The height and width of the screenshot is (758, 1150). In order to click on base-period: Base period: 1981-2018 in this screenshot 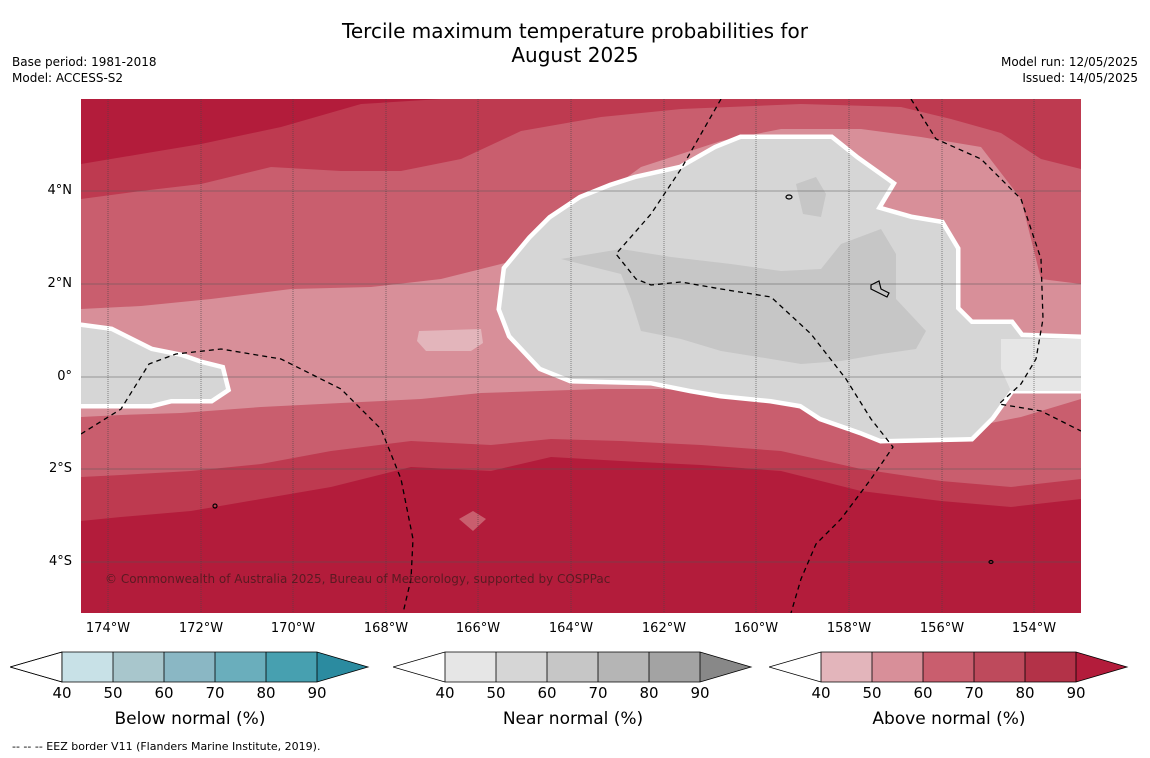, I will do `click(84, 62)`.